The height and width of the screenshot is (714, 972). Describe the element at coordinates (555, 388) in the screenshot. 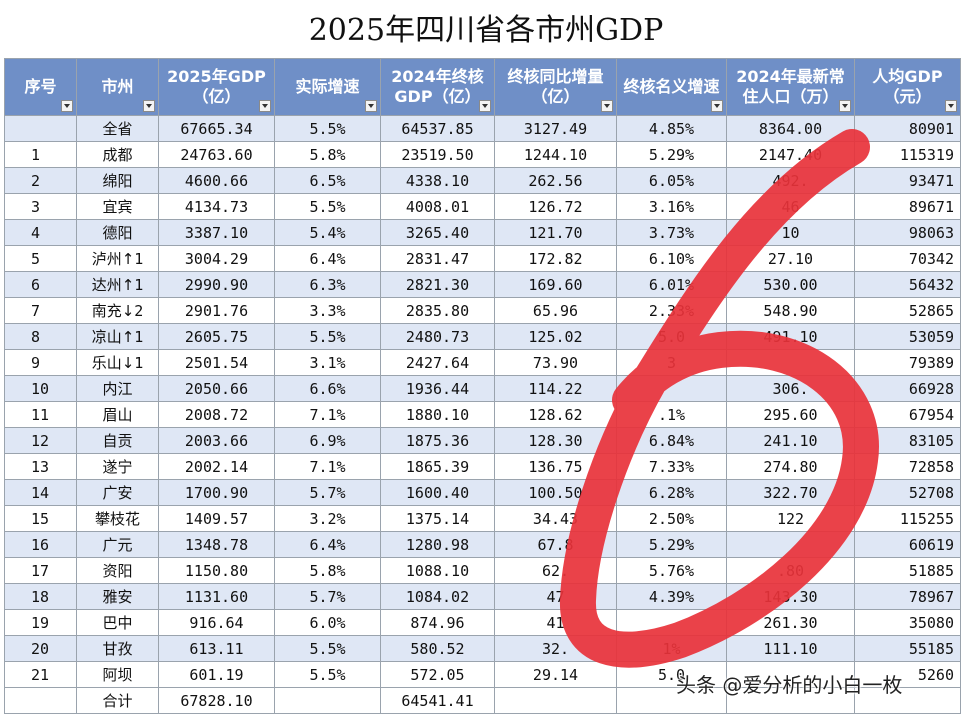

I see `cell-increment: 114.22` at that location.